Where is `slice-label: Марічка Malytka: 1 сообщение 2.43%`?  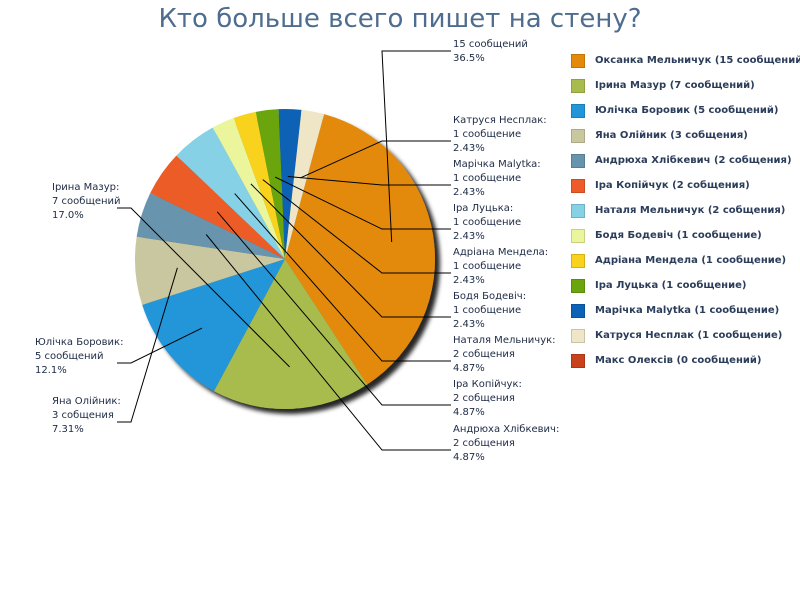 slice-label: Марічка Malytka: 1 сообщение 2.43% is located at coordinates (497, 178).